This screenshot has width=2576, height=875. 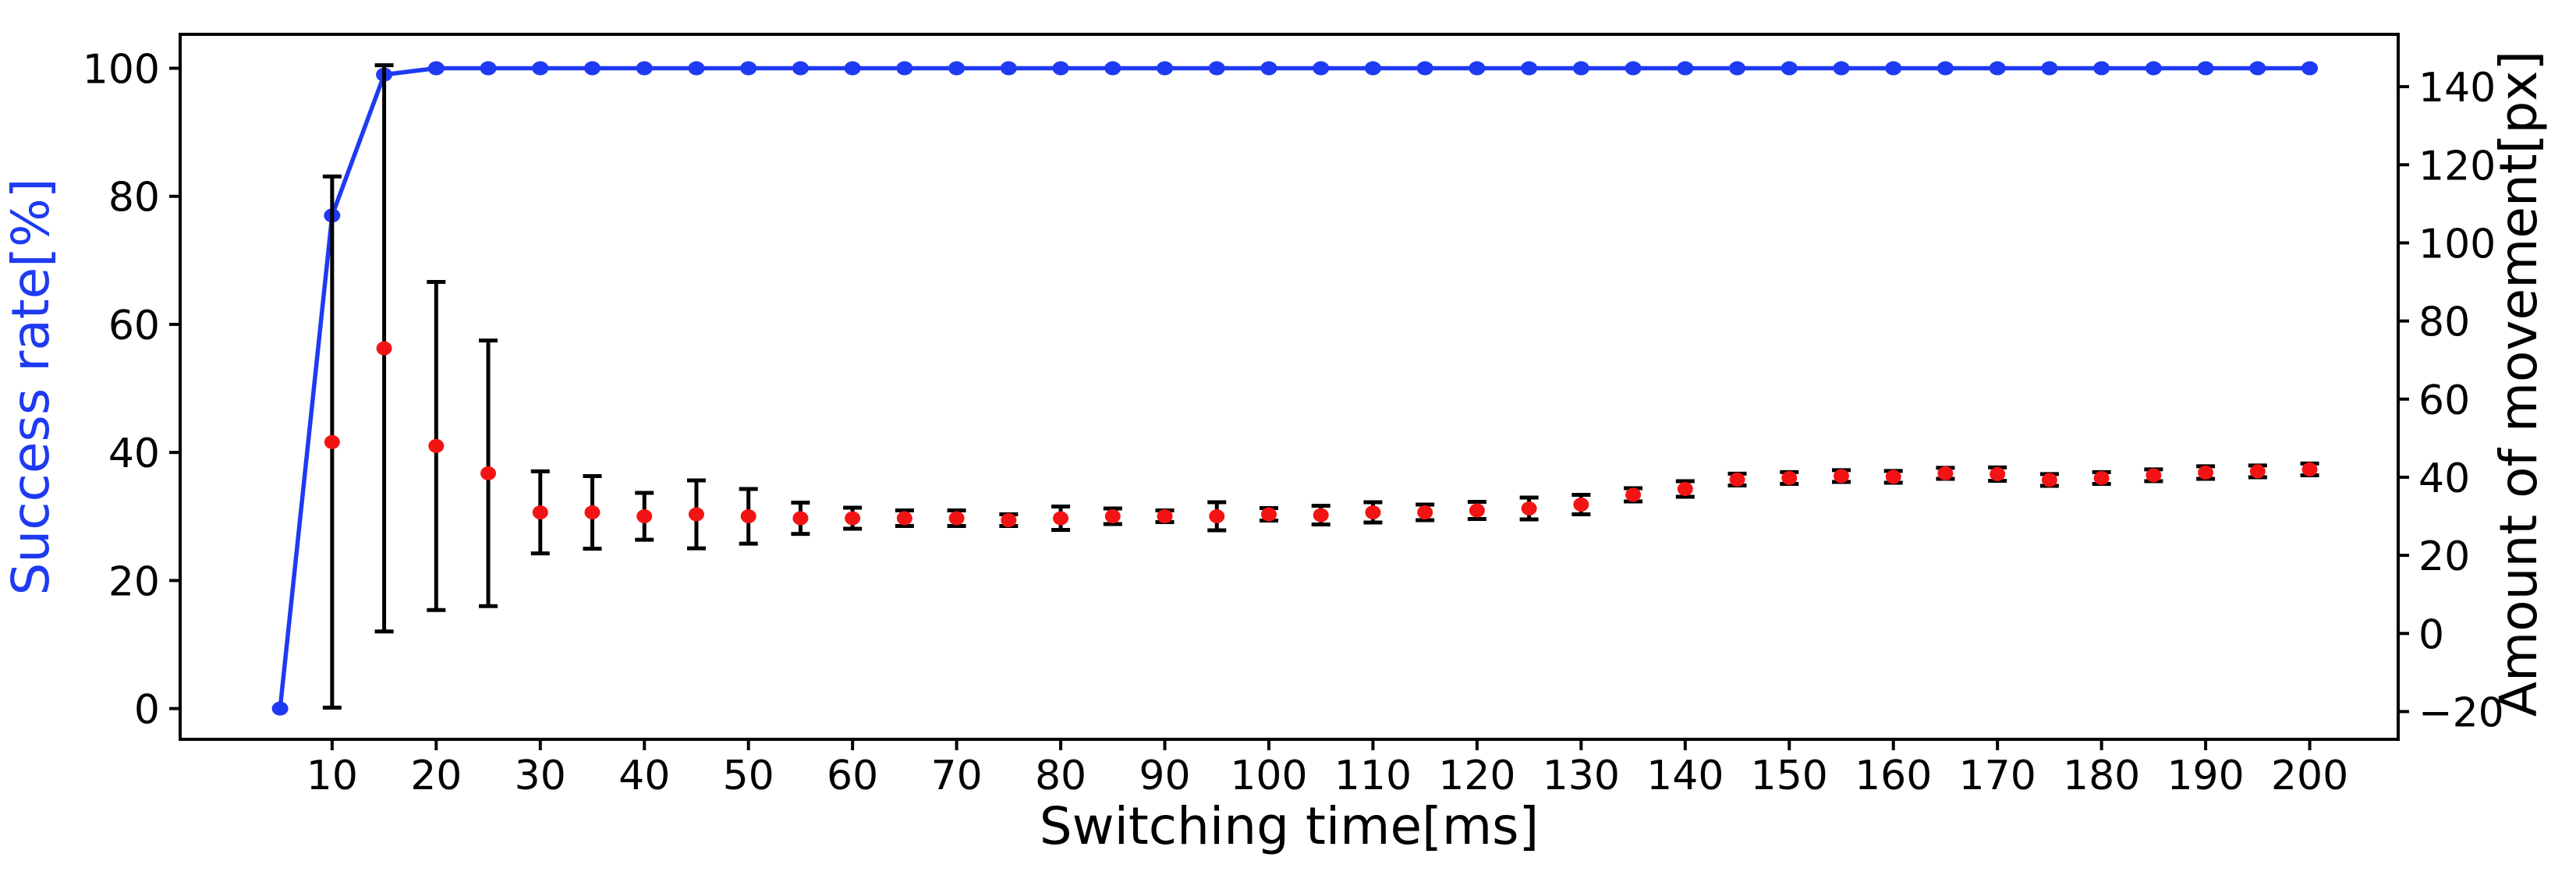 What do you see at coordinates (2101, 776) in the screenshot?
I see `x-tick-label: 180` at bounding box center [2101, 776].